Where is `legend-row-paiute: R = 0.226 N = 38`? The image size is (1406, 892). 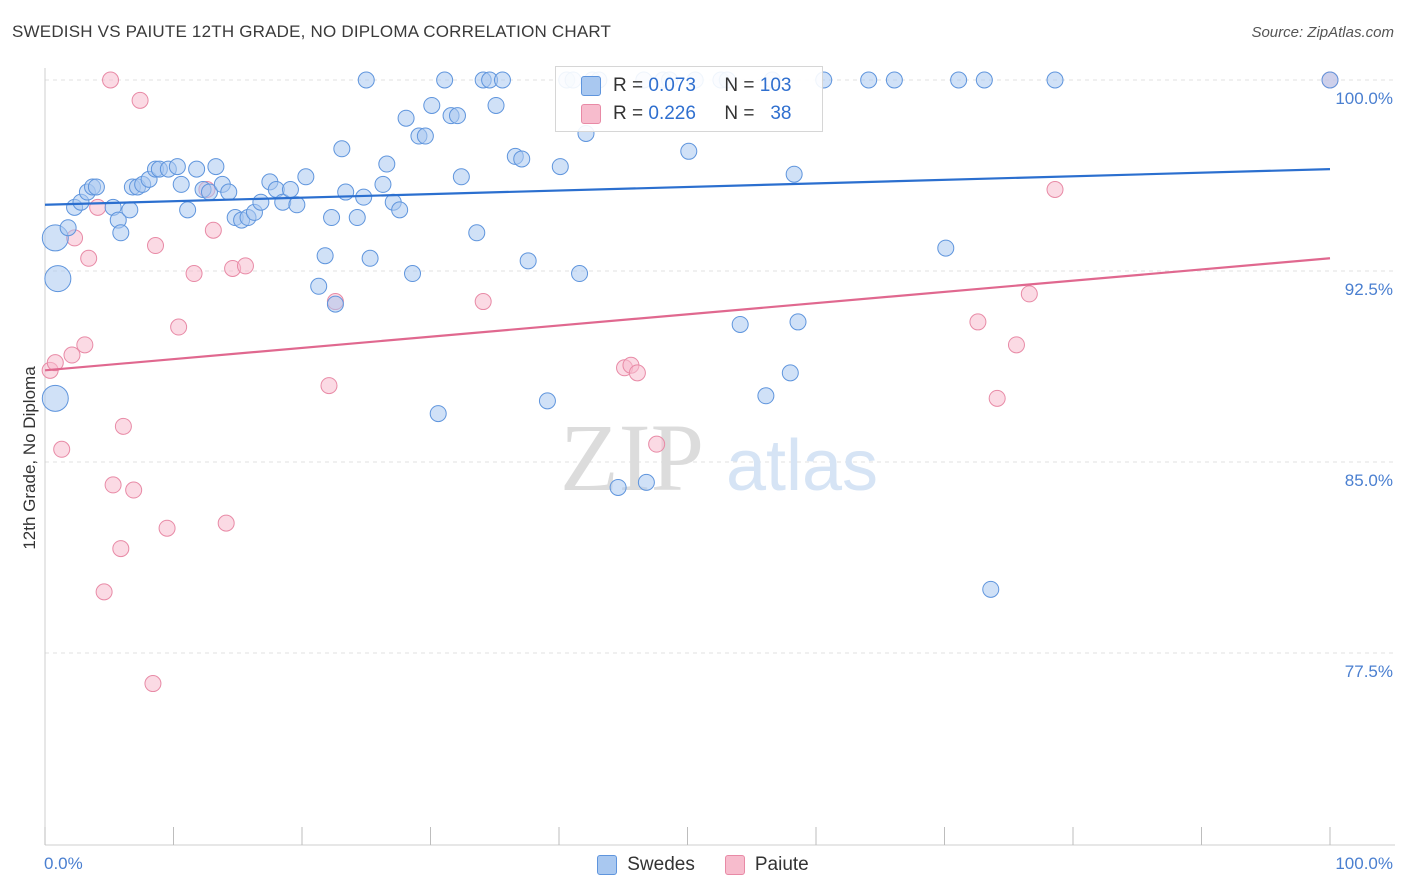
legend-row-paiute: R = 0.226 N = 38 is located at coordinates (673, 114).